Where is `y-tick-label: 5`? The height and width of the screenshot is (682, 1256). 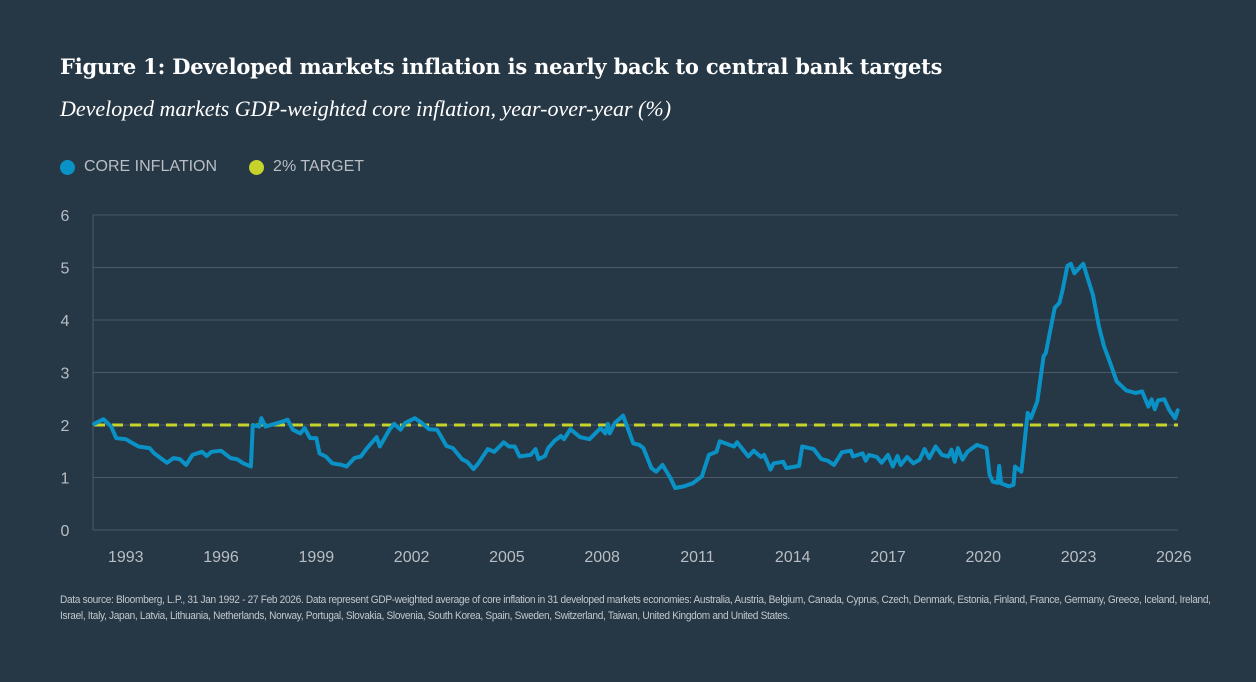 y-tick-label: 5 is located at coordinates (65, 269).